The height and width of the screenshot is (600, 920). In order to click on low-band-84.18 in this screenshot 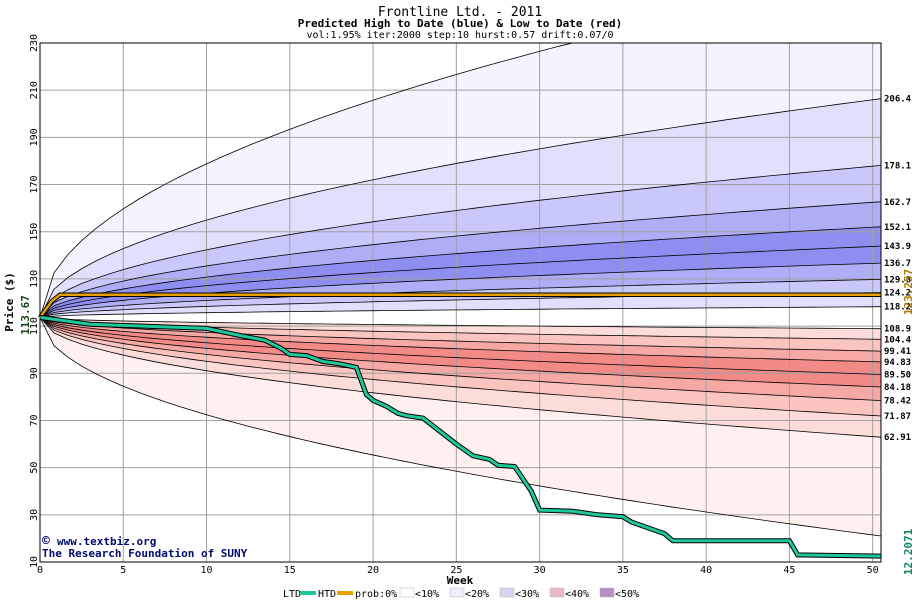, I will do `click(460, 359)`.